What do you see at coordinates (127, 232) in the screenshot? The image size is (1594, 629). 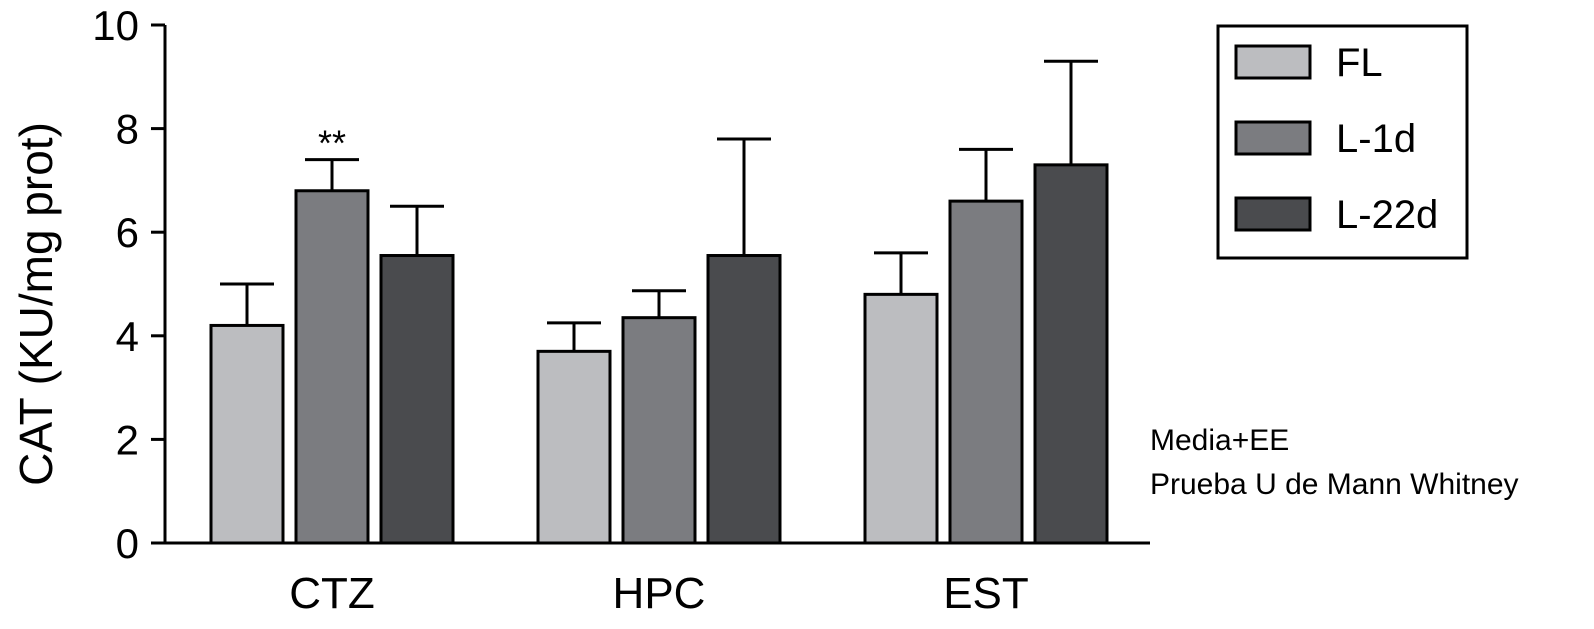 I see `y-tick-label: 6` at bounding box center [127, 232].